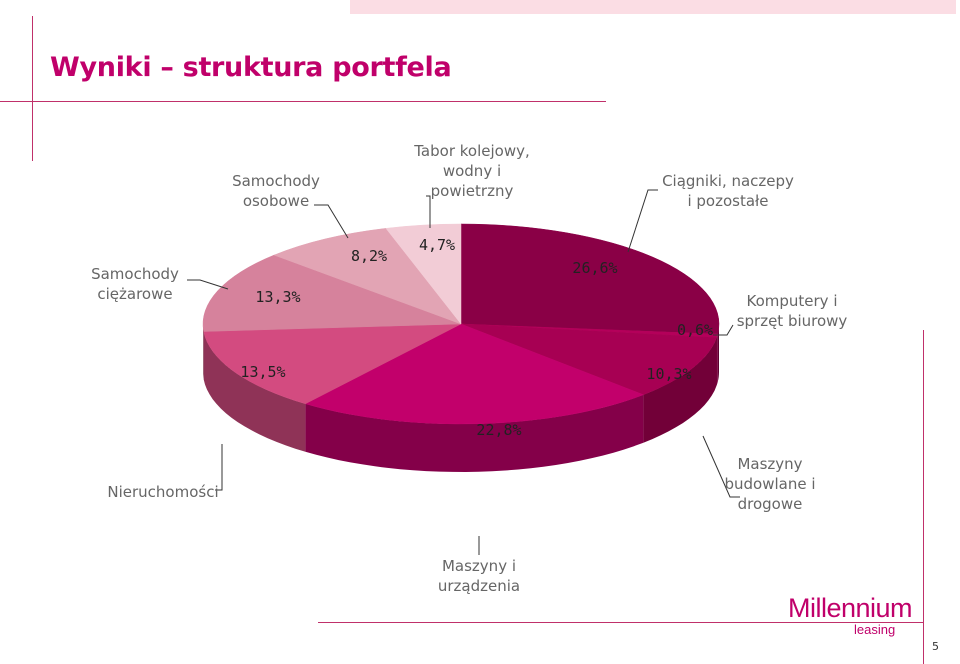  I want to click on category-label-line: osobowe, so click(276, 201).